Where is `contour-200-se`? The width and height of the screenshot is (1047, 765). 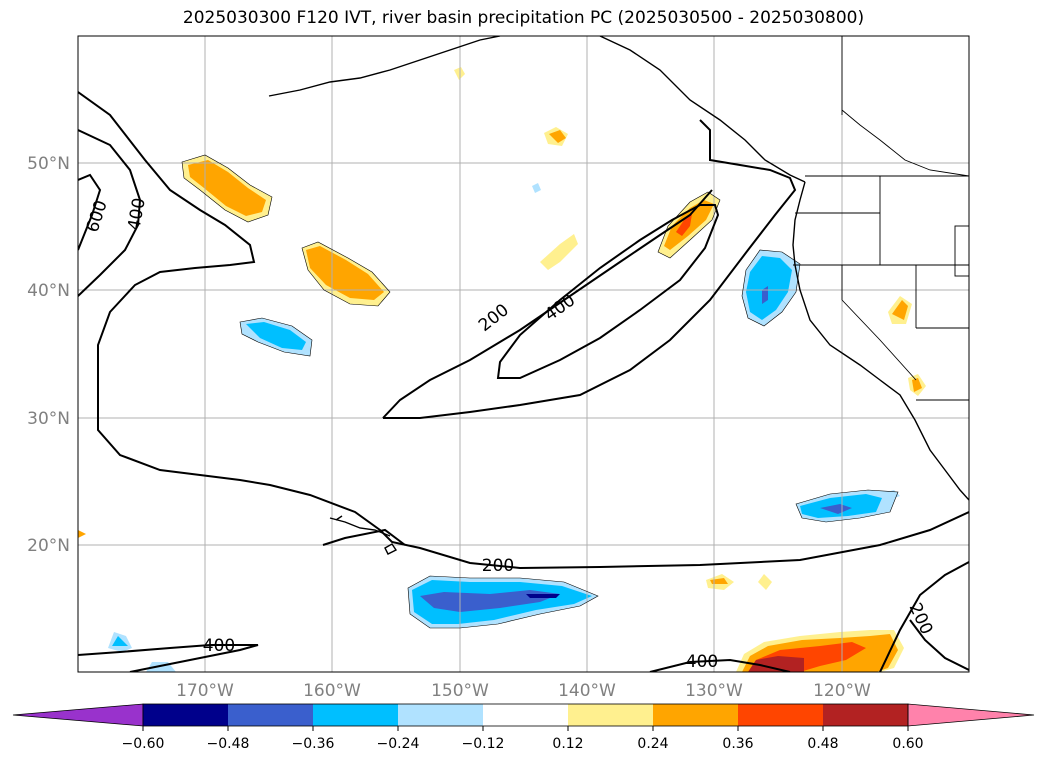
contour-200-se is located at coordinates (924, 616).